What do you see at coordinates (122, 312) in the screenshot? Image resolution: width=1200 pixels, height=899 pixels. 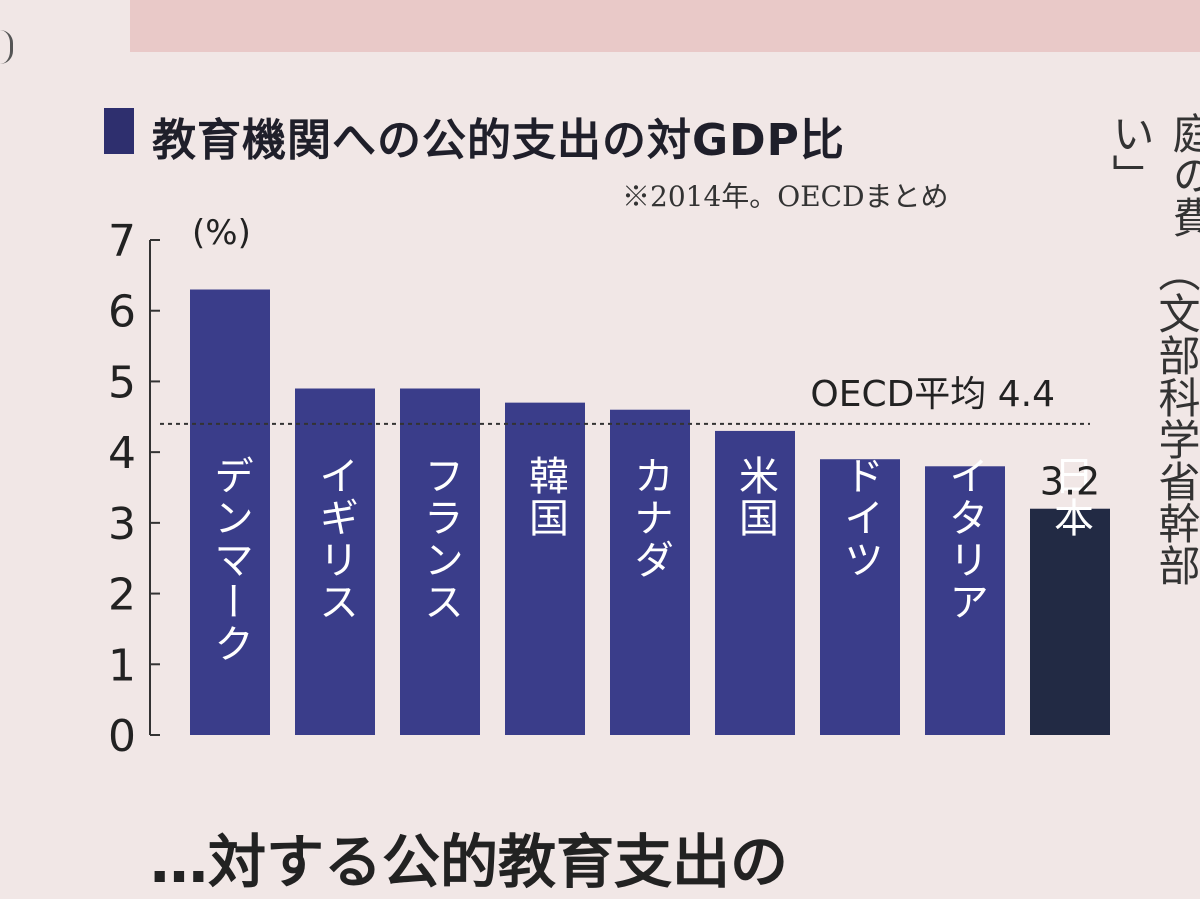 I see `y-tick-label: 6` at bounding box center [122, 312].